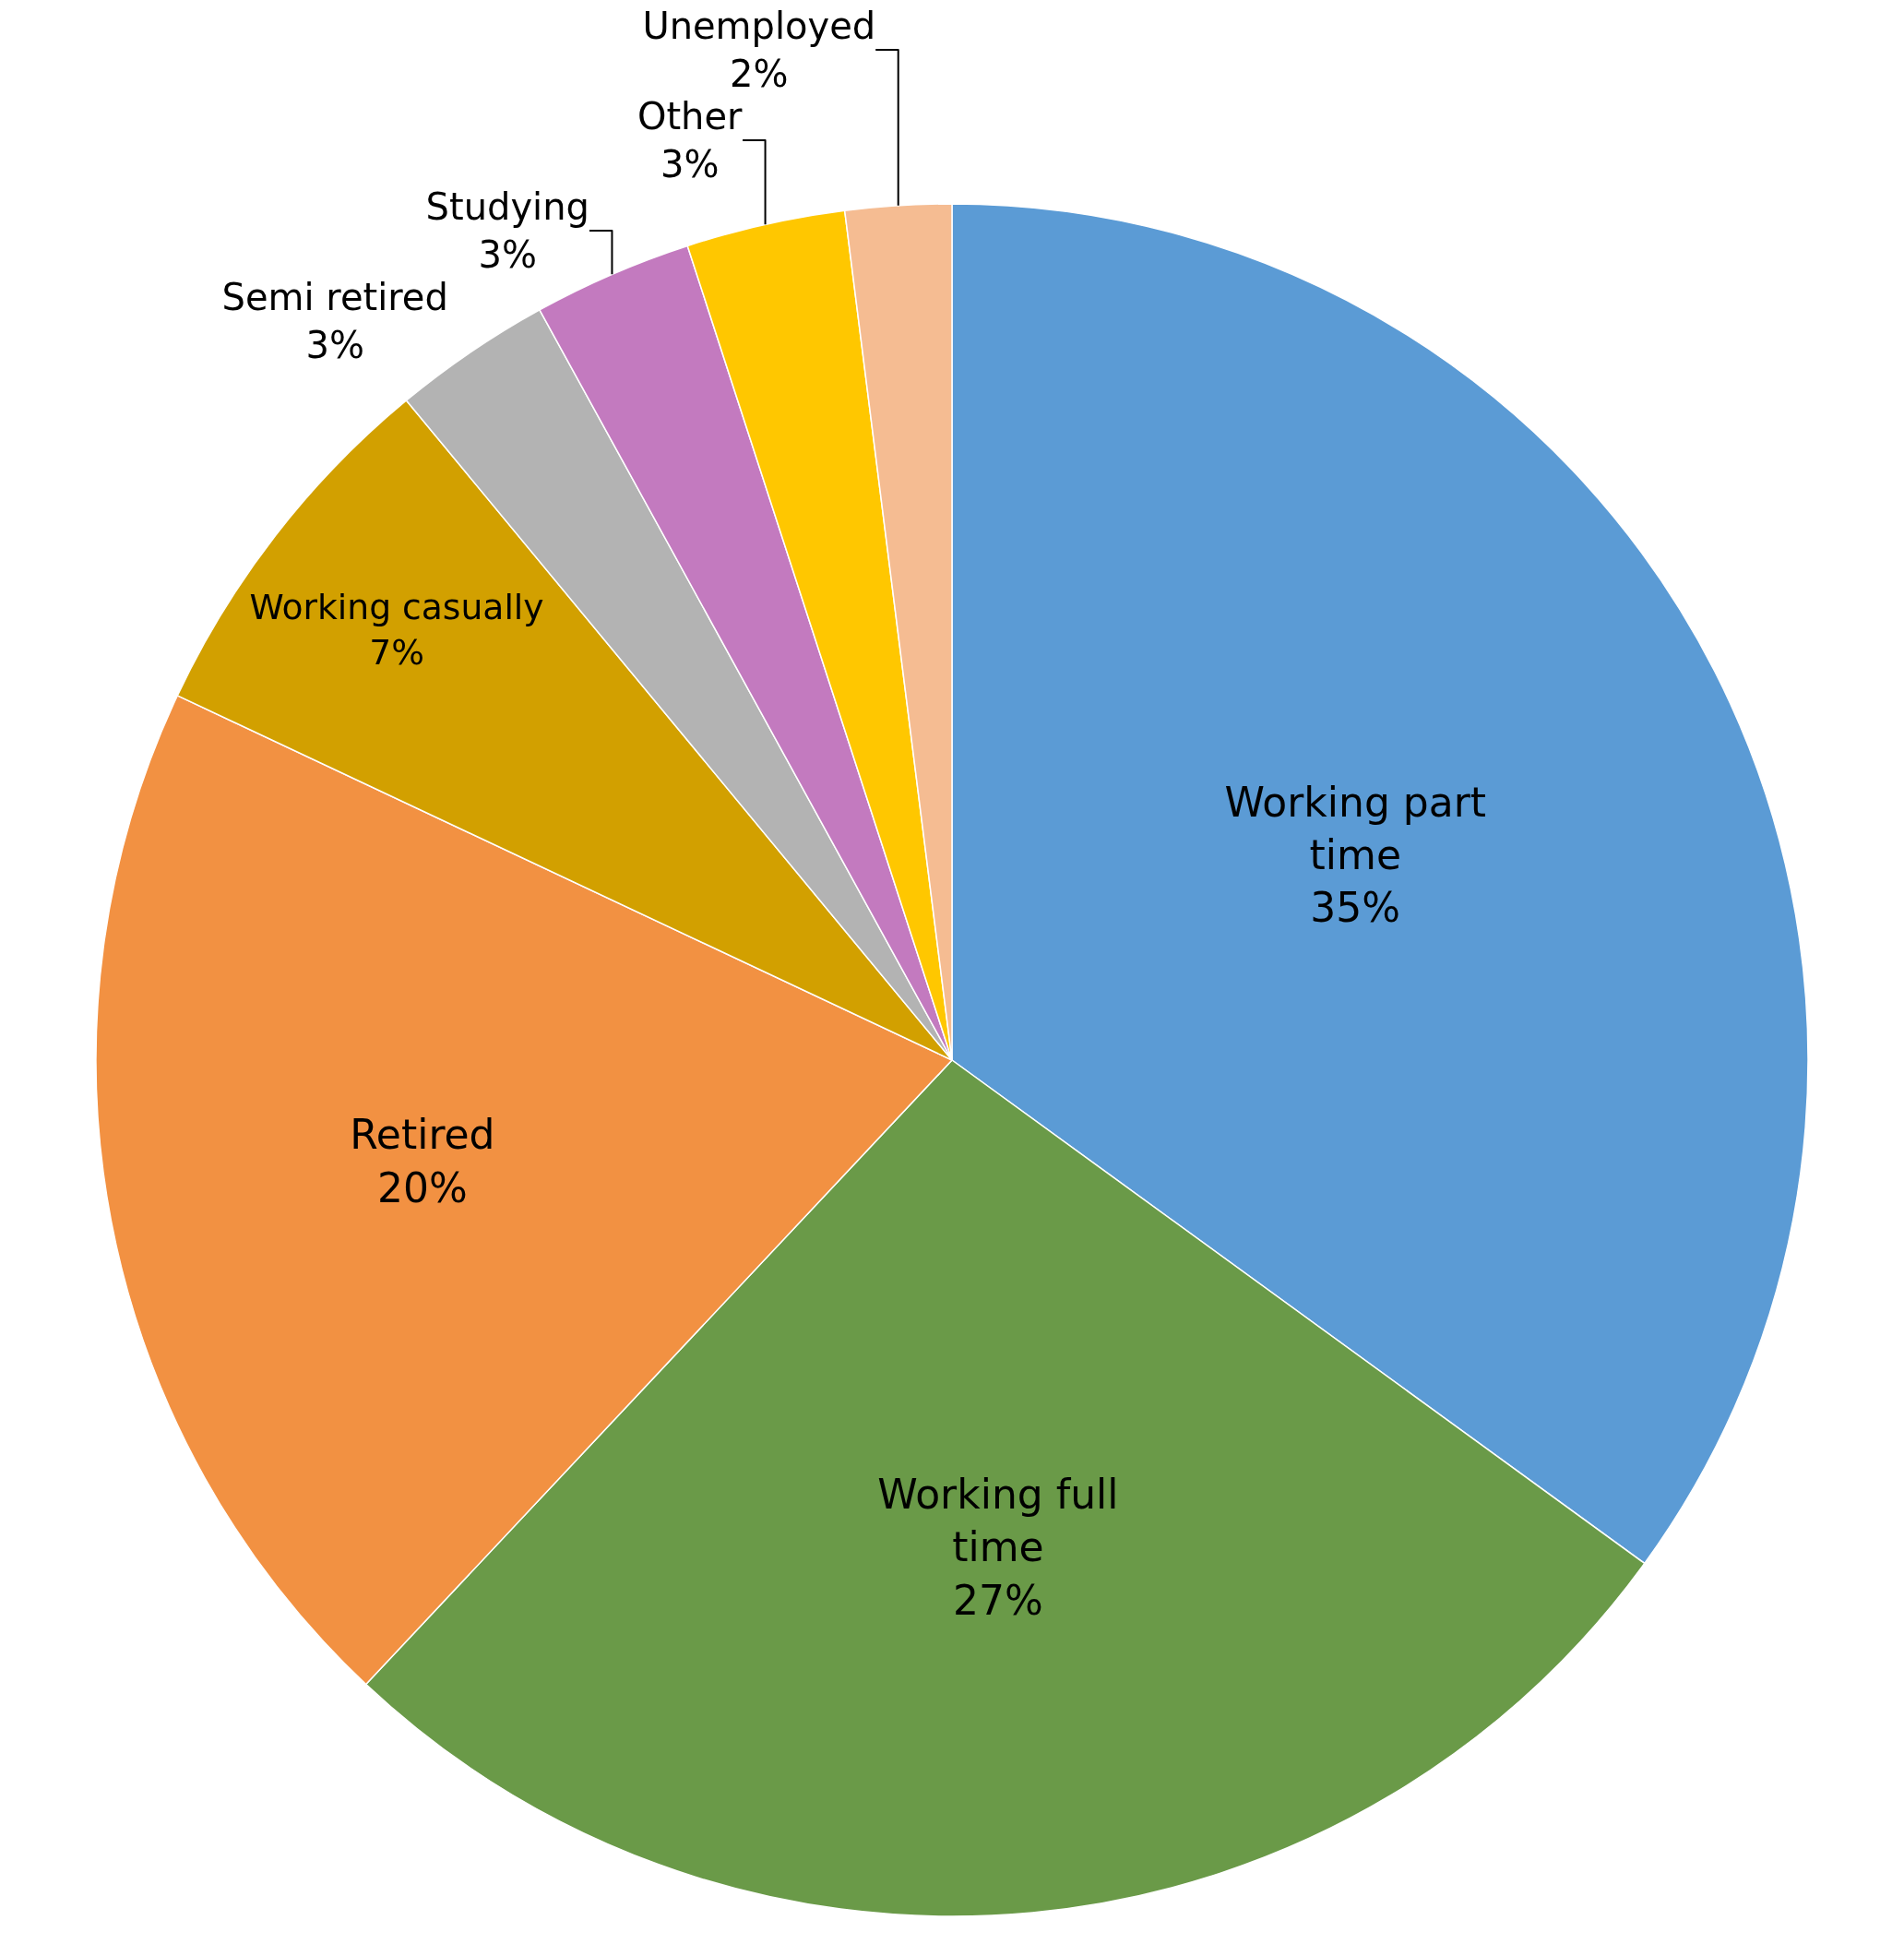 This screenshot has width=1904, height=1944. Describe the element at coordinates (1355, 907) in the screenshot. I see `data-label: 35%` at that location.